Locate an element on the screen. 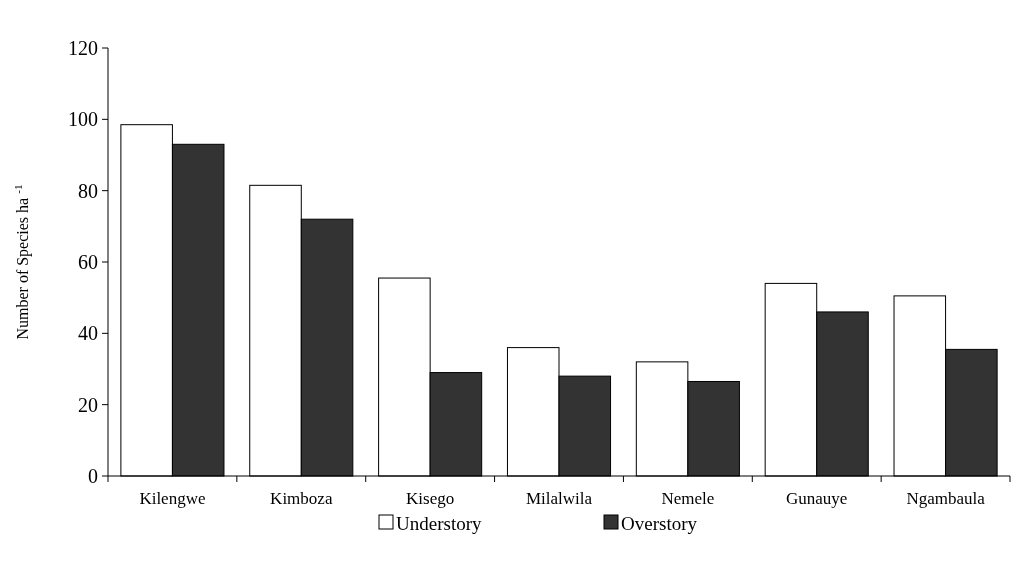  y-tick-label: 20 is located at coordinates (88, 404).